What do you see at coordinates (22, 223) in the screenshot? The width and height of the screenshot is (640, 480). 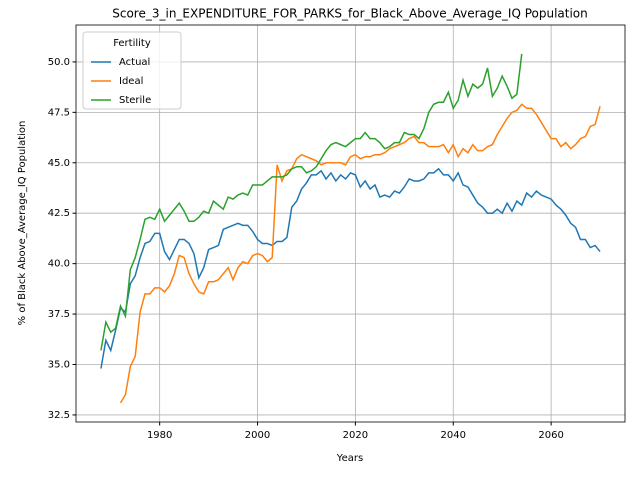 I see `y-axis-label: % of Black Above_Average_IQ Population` at bounding box center [22, 223].